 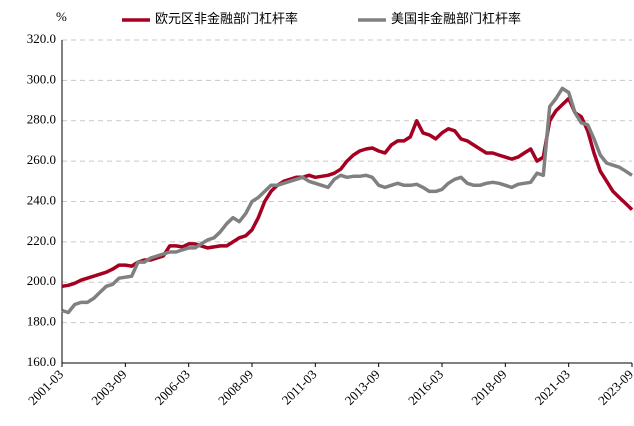 I want to click on y-tick-label: 240.0, so click(x=41, y=199).